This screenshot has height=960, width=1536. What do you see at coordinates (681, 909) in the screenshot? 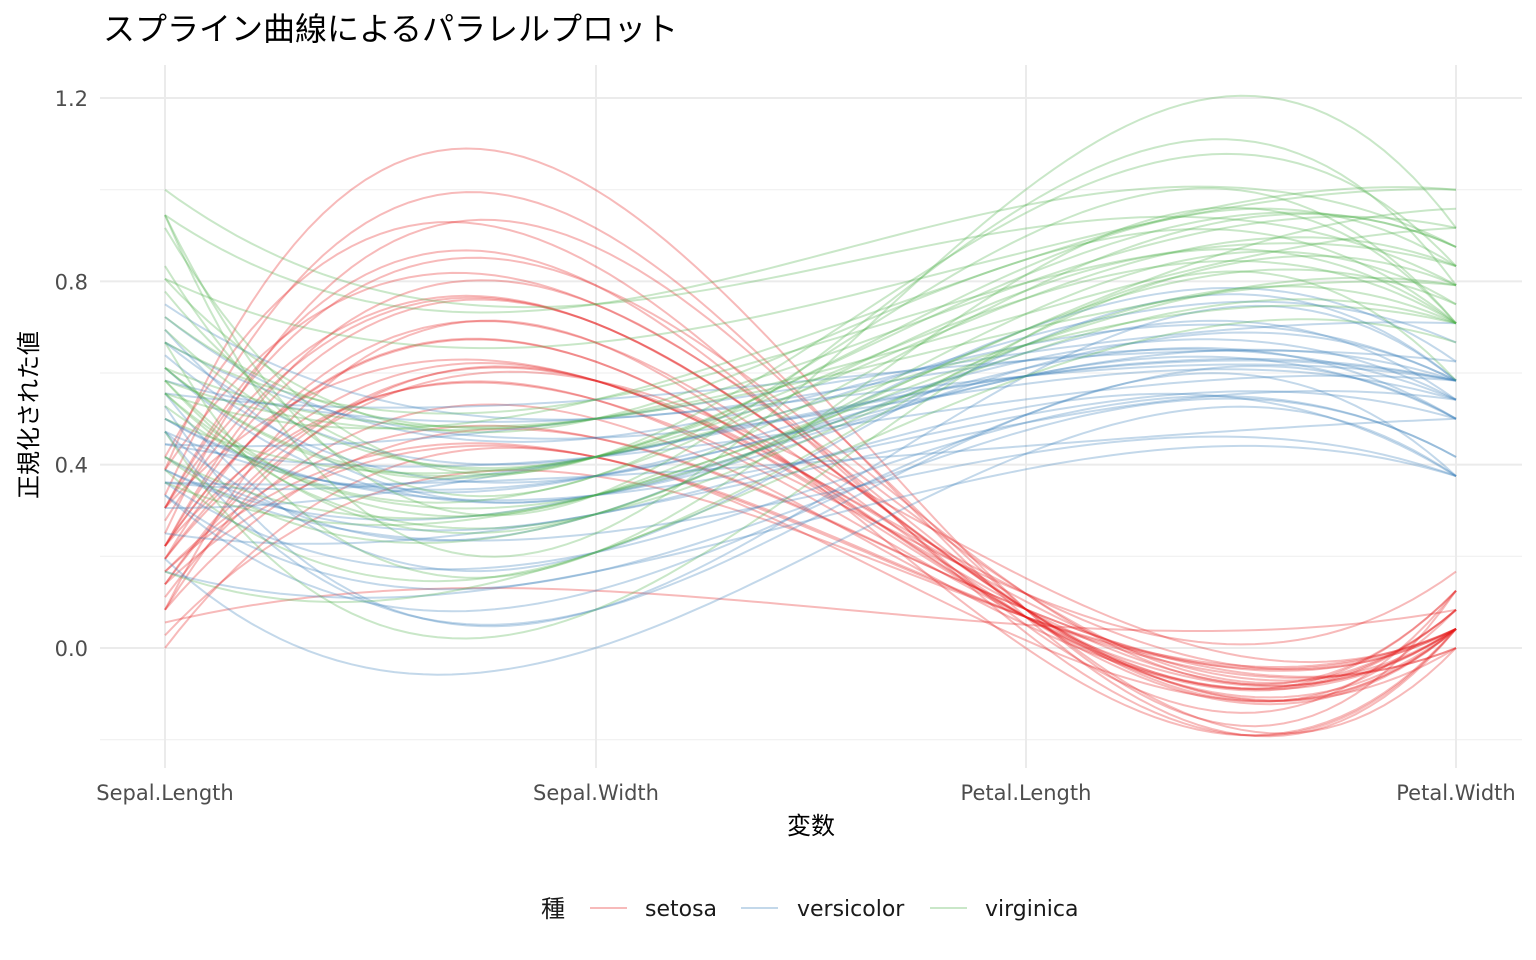
I see `legend-label-setosa: setosa` at bounding box center [681, 909].